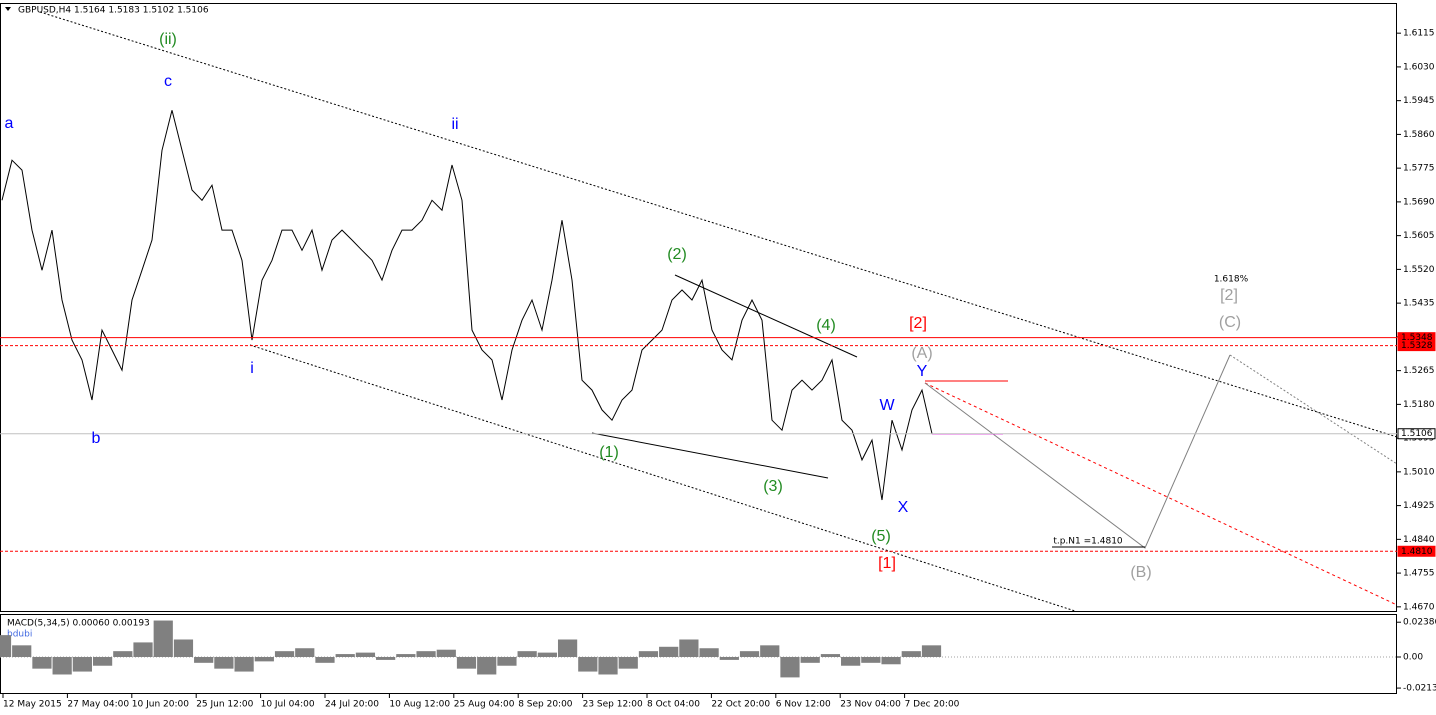 The height and width of the screenshot is (715, 1436). What do you see at coordinates (1419, 540) in the screenshot?
I see `y-tick-label: 1.4840` at bounding box center [1419, 540].